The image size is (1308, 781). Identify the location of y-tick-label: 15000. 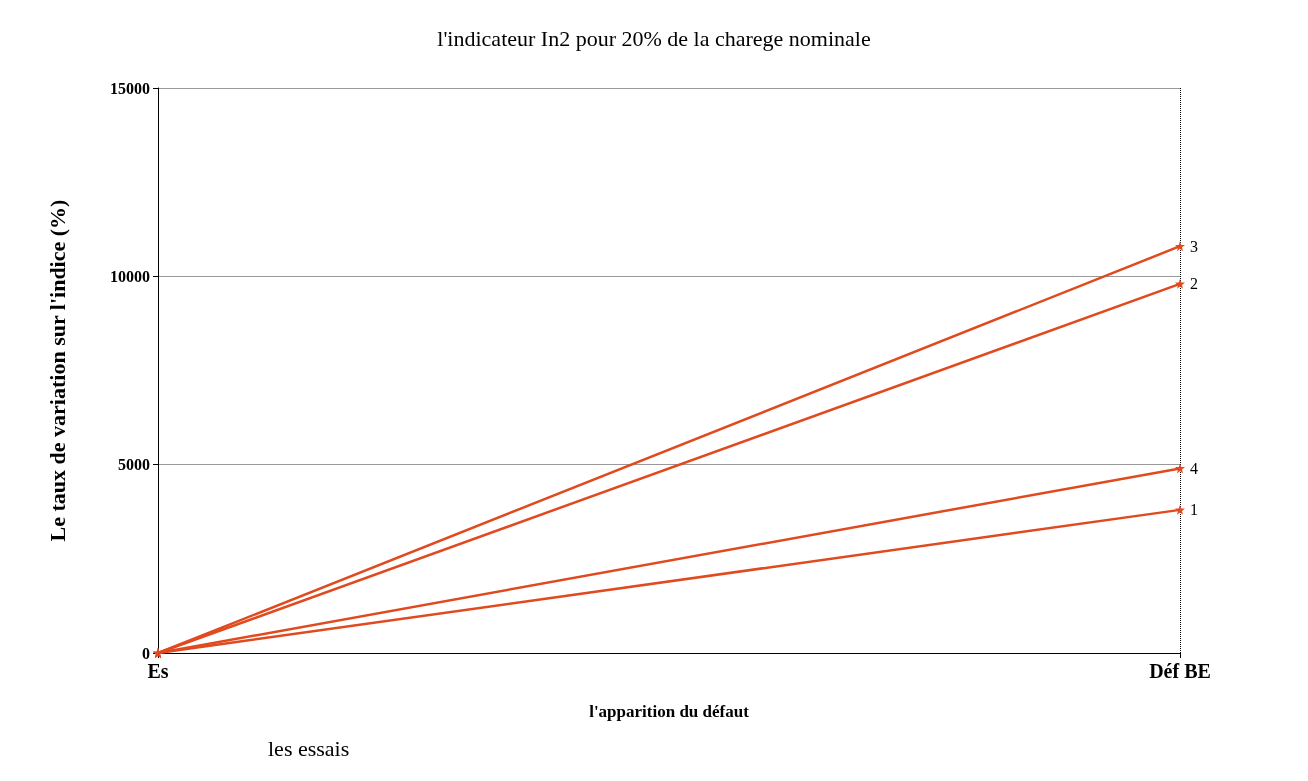
(130, 88).